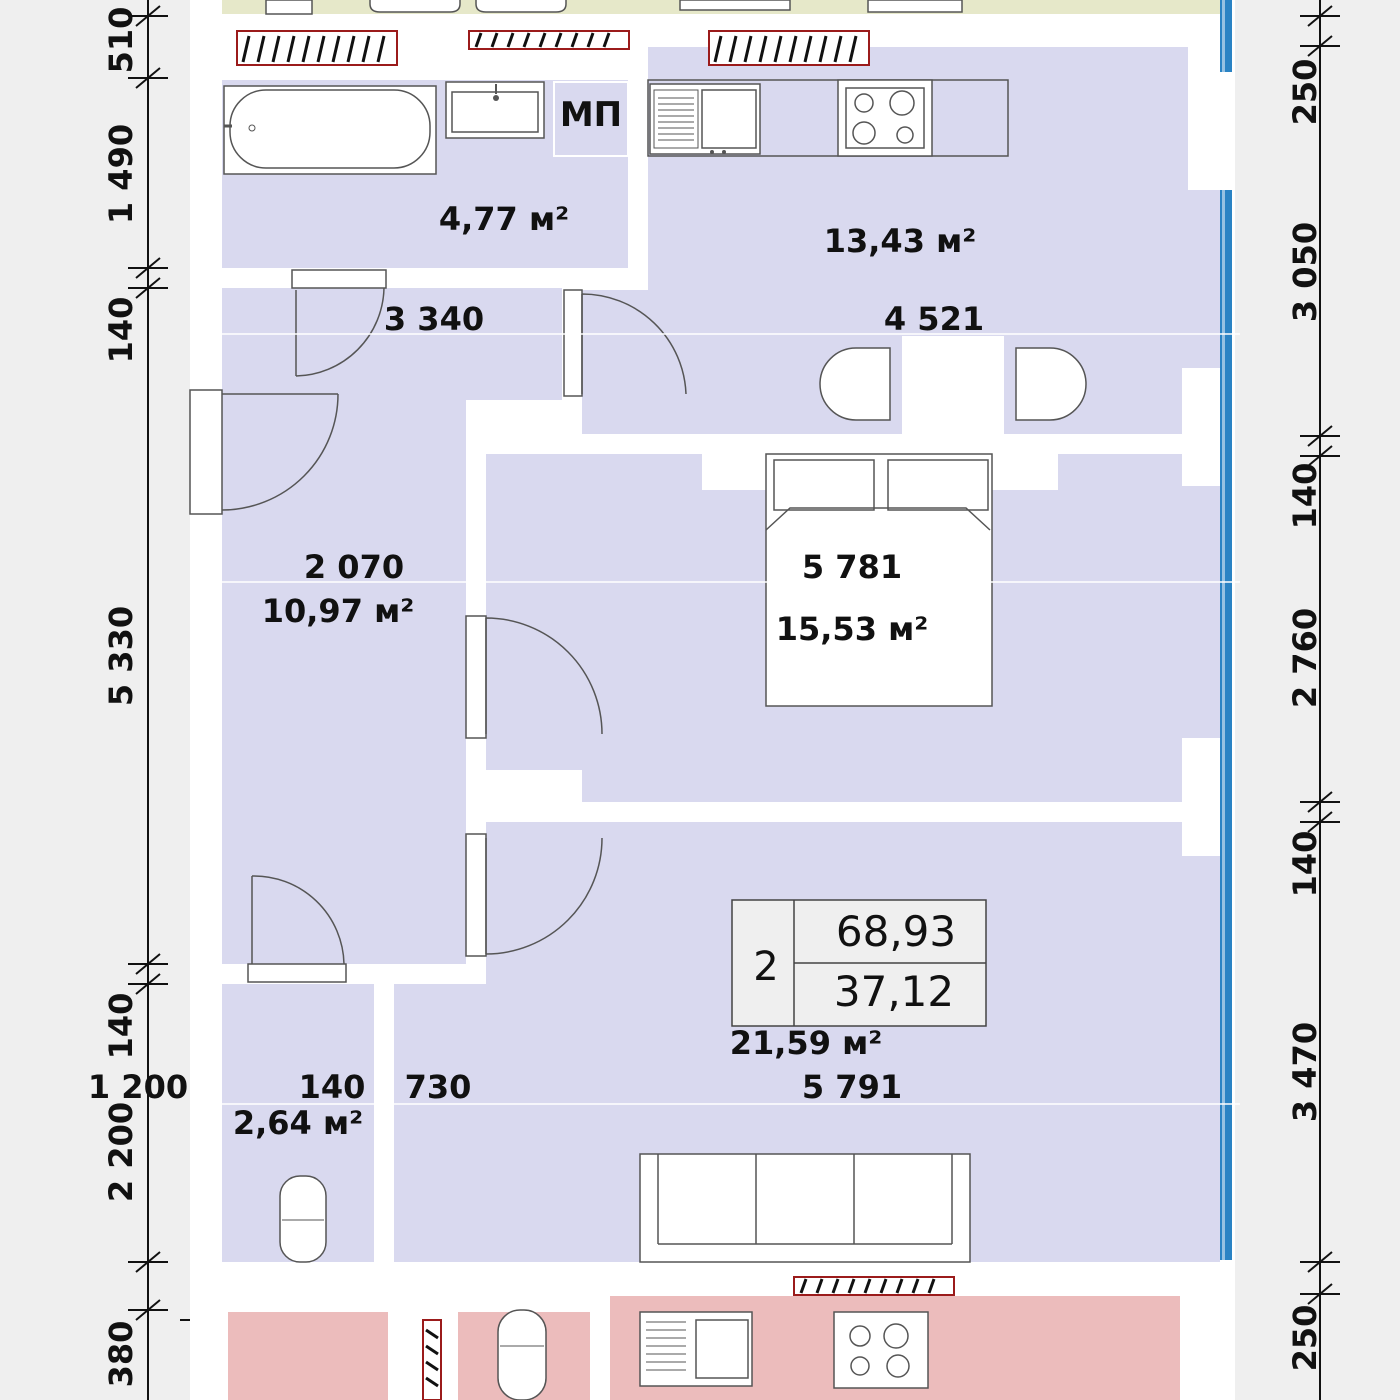 This screenshot has height=1400, width=1400. I want to click on room-area-kitchen: 13,43 м², so click(900, 241).